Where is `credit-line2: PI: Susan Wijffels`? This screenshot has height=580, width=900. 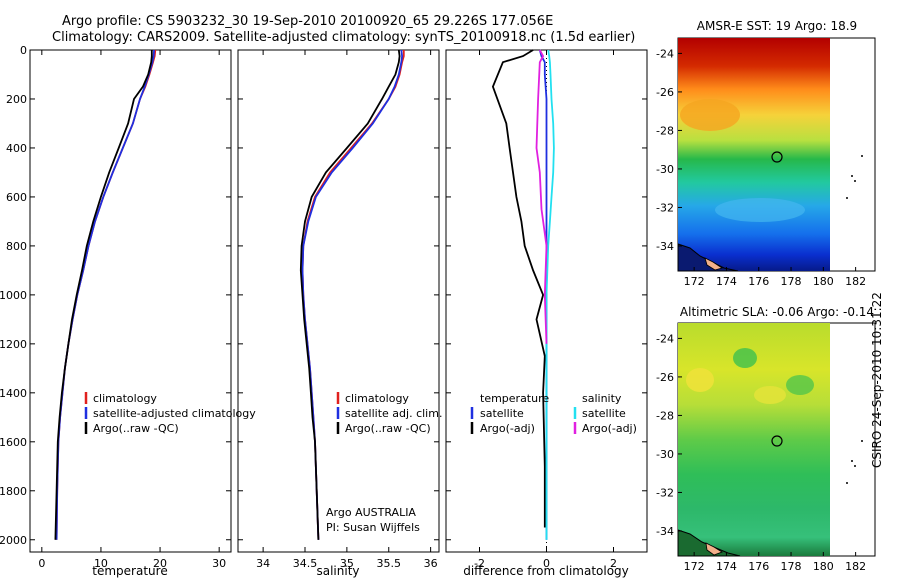
credit-line2: PI: Susan Wijffels is located at coordinates (373, 527).